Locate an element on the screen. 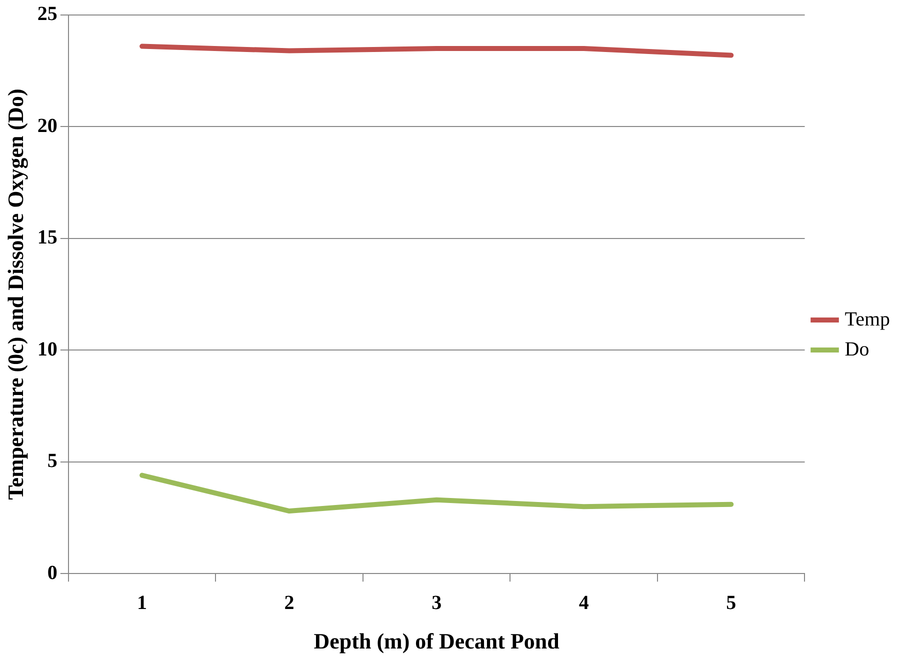  y-axis-title: Temperature (0c) and Dissolve Oxygen (Do) is located at coordinates (15, 294).